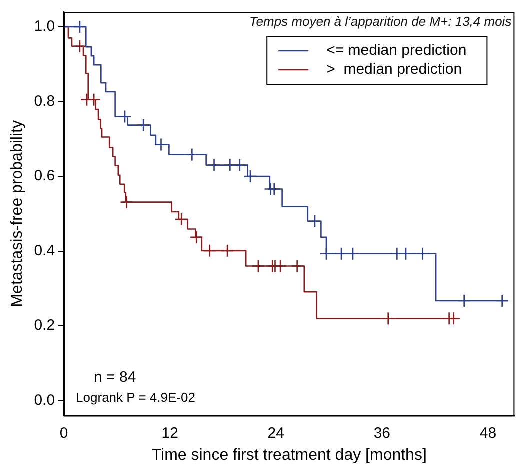  What do you see at coordinates (382, 433) in the screenshot?
I see `x-tick-label: 36` at bounding box center [382, 433].